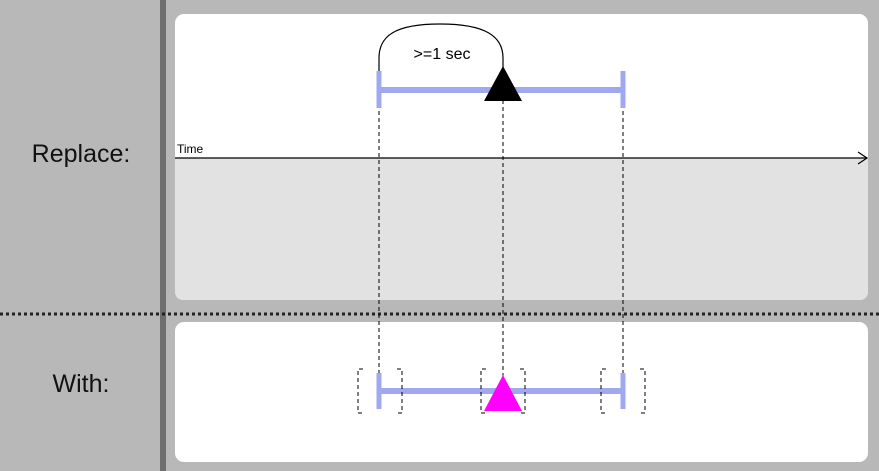  What do you see at coordinates (81, 384) in the screenshot?
I see `with-label: With:` at bounding box center [81, 384].